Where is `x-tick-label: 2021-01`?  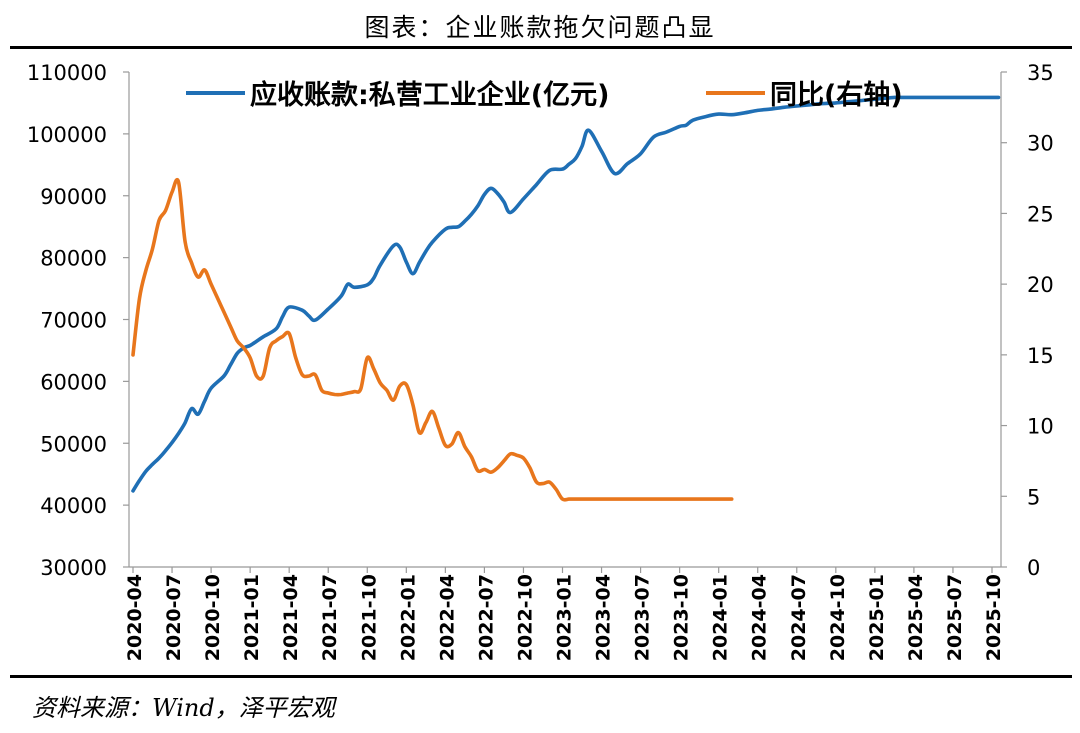 x-tick-label: 2021-01 is located at coordinates (252, 617).